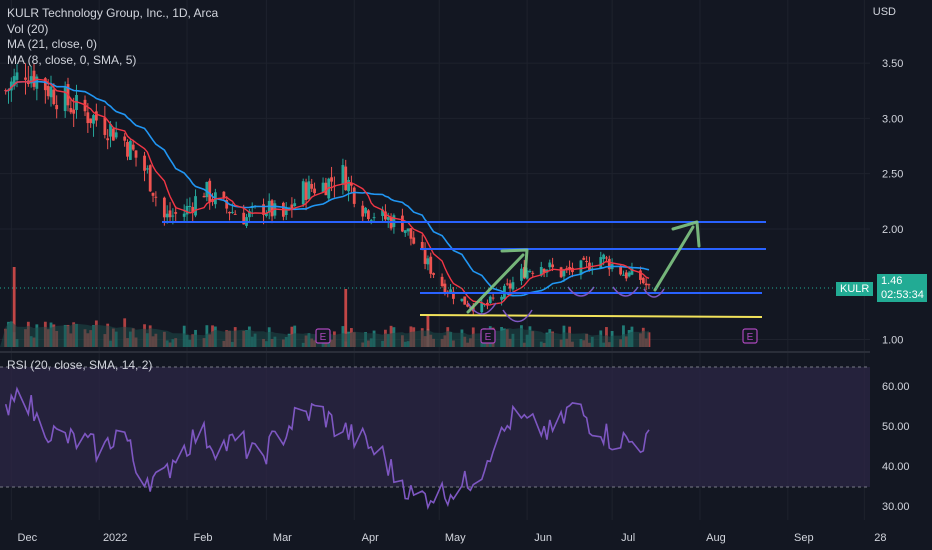 The width and height of the screenshot is (932, 550). Describe the element at coordinates (896, 507) in the screenshot. I see `rsi-tick: 30.00` at that location.